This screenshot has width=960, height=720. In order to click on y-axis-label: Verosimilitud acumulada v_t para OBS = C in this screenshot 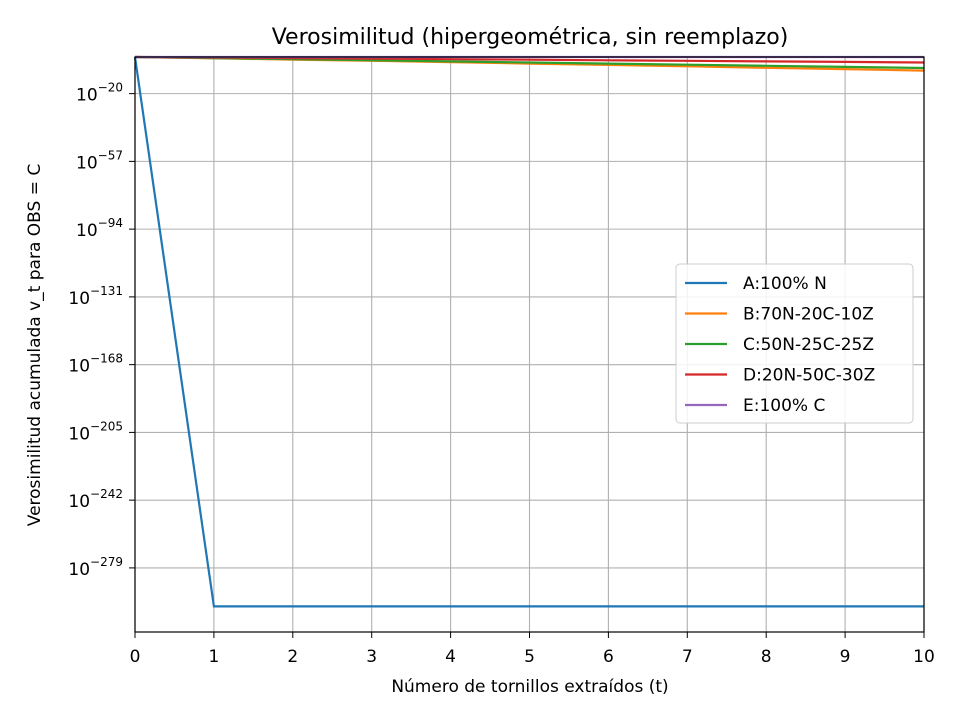, I will do `click(35, 345)`.